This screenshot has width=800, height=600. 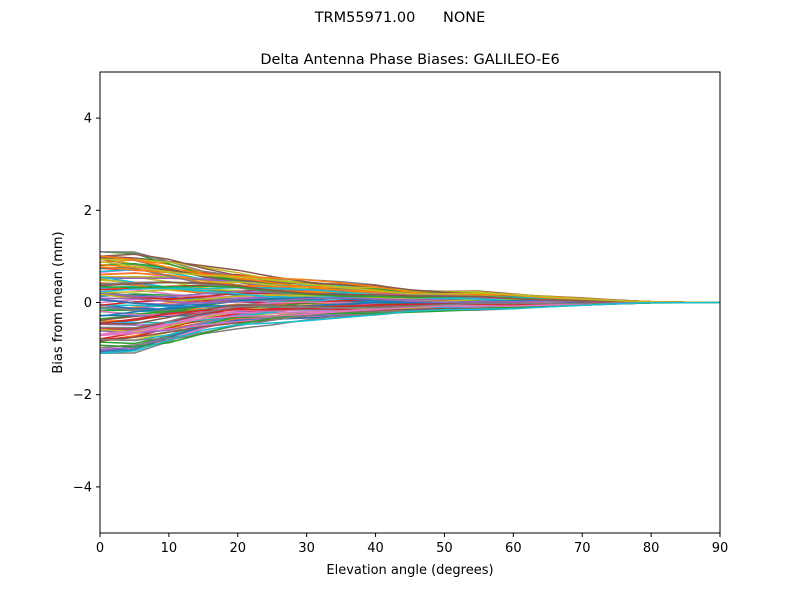 I want to click on x-tick-label: 40, so click(x=375, y=548).